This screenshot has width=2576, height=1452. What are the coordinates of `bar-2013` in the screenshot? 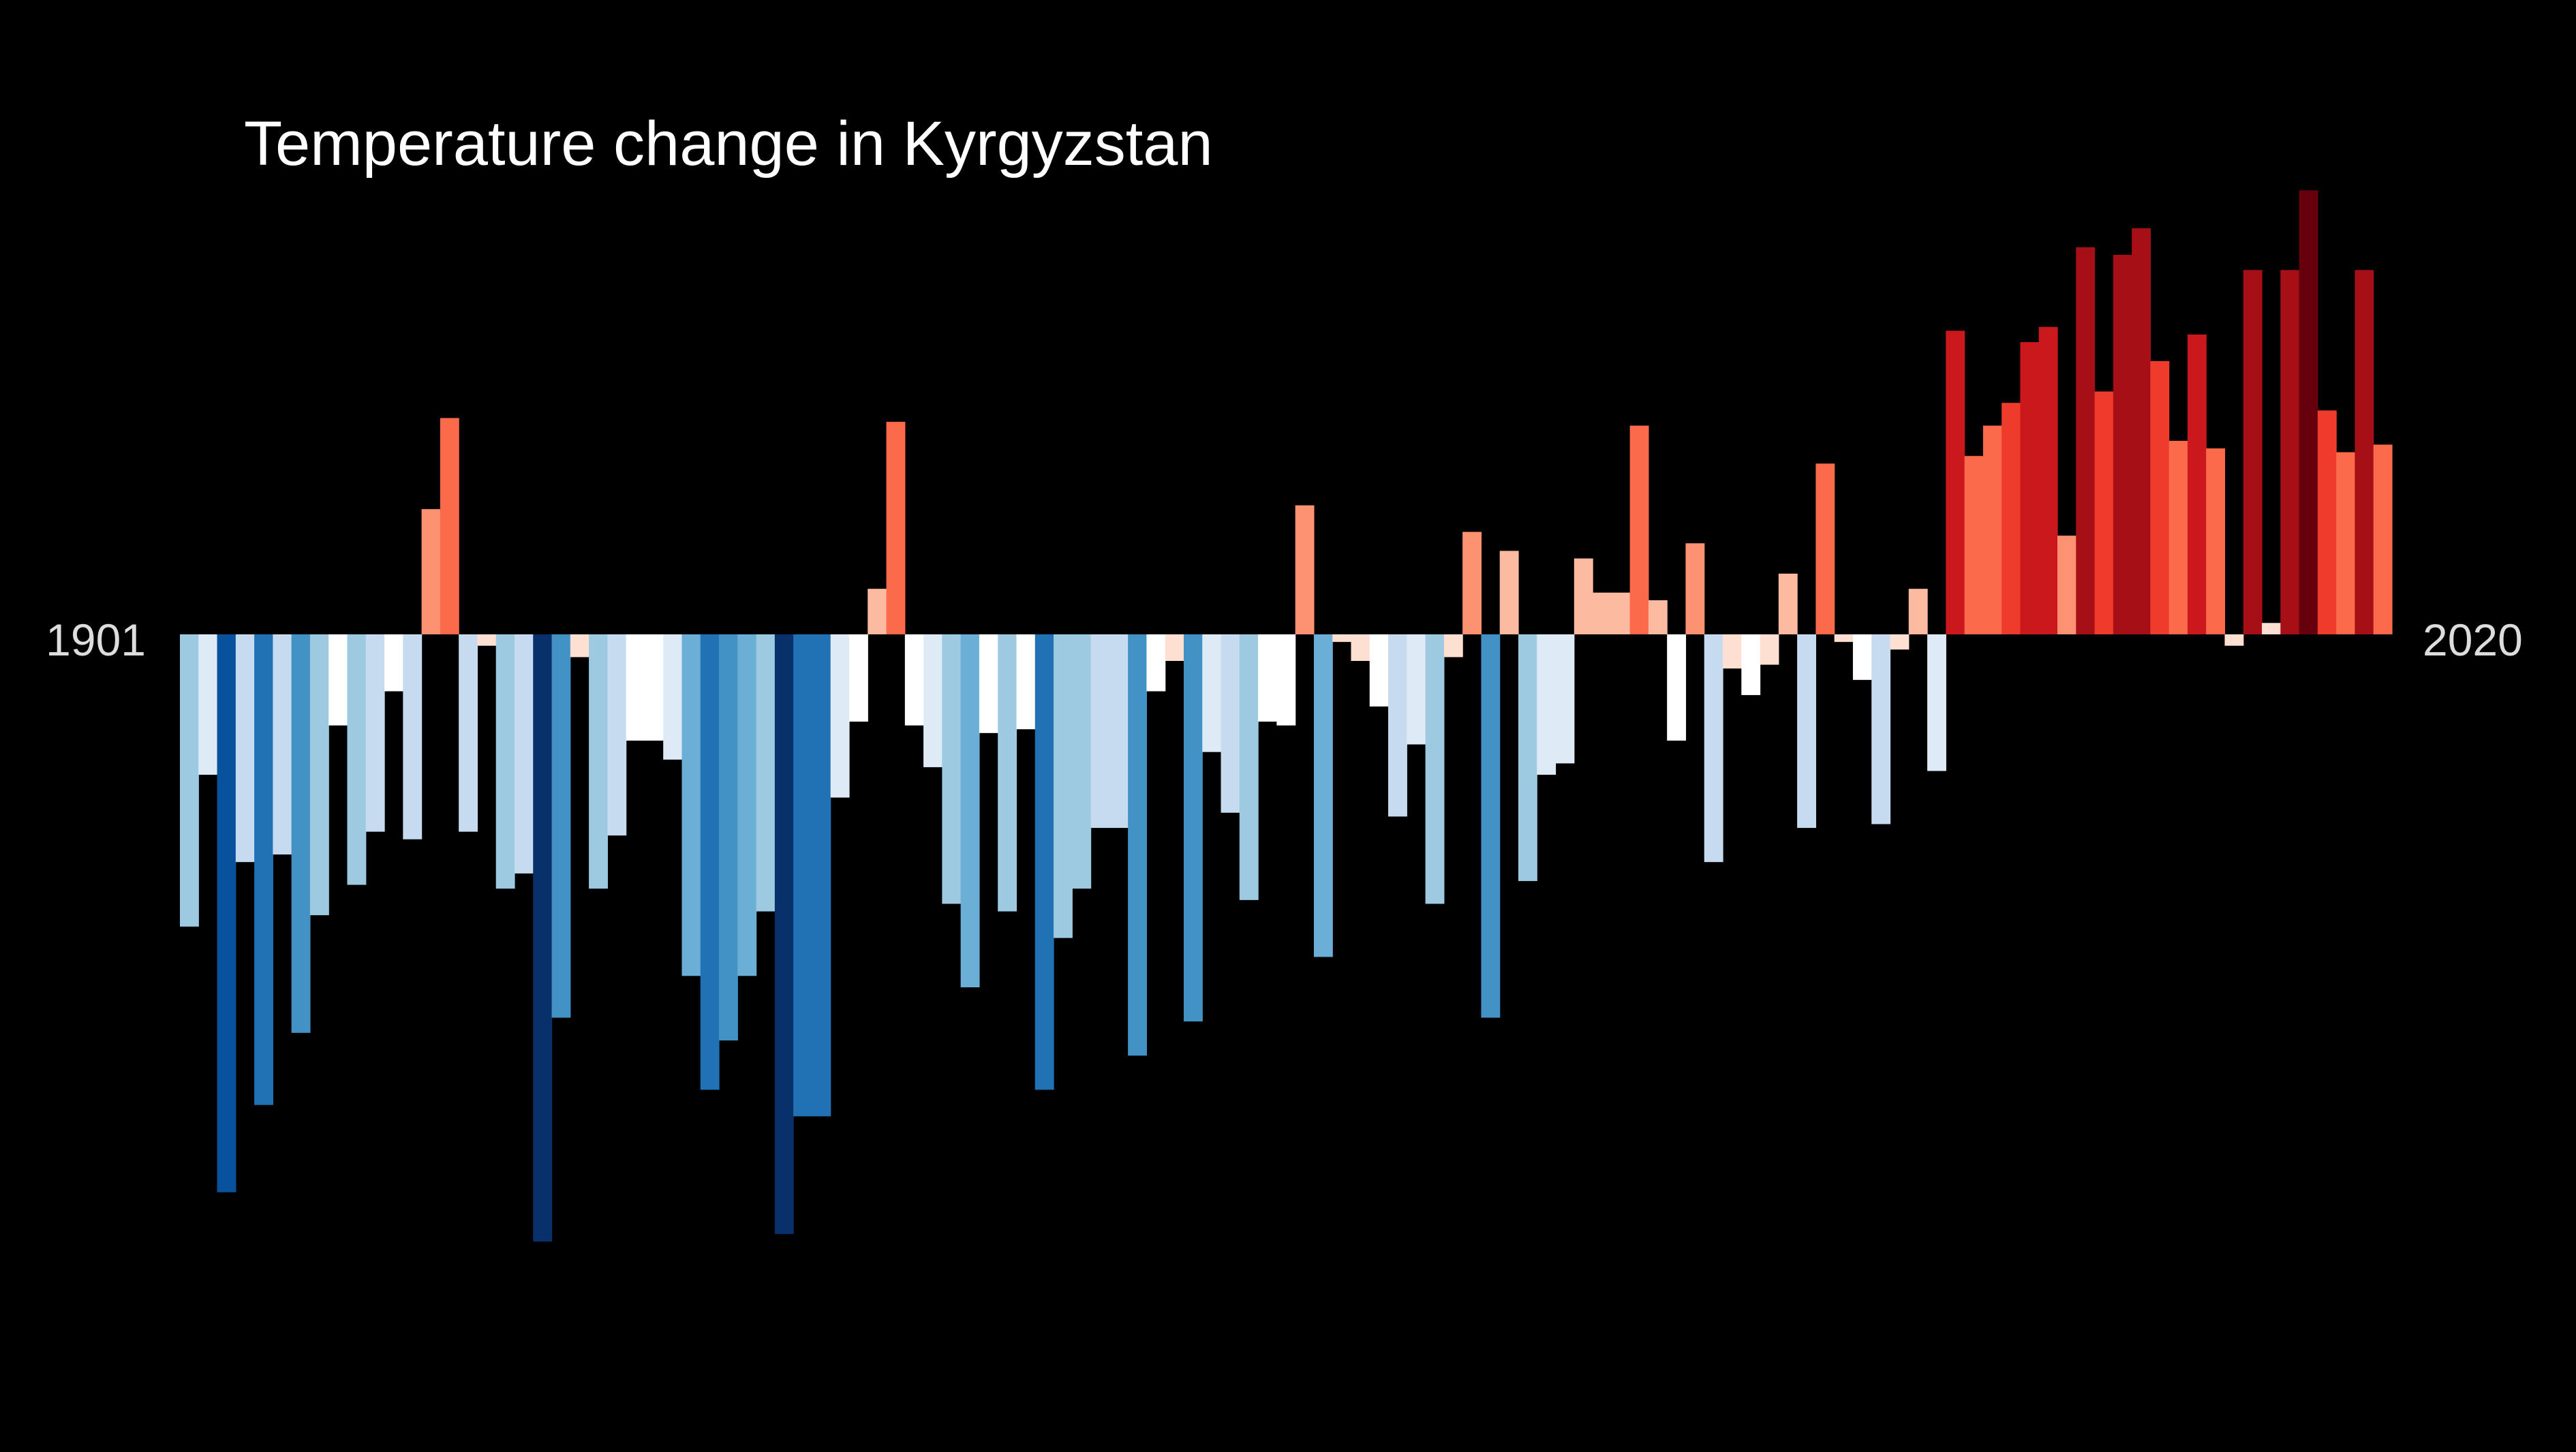 It's located at (2271, 628).